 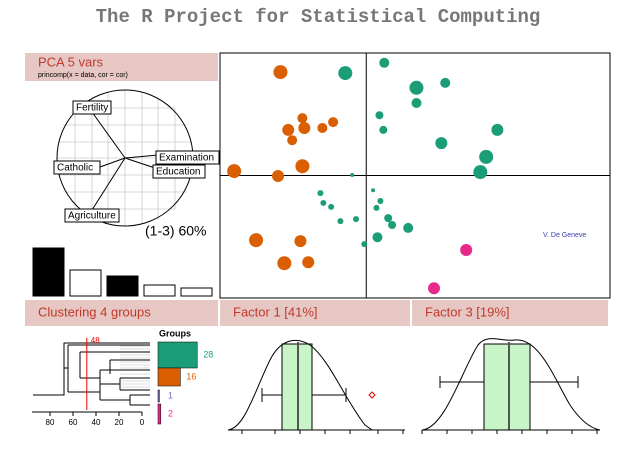 What do you see at coordinates (467, 311) in the screenshot?
I see `panel-title: Factor 3 [19%]` at bounding box center [467, 311].